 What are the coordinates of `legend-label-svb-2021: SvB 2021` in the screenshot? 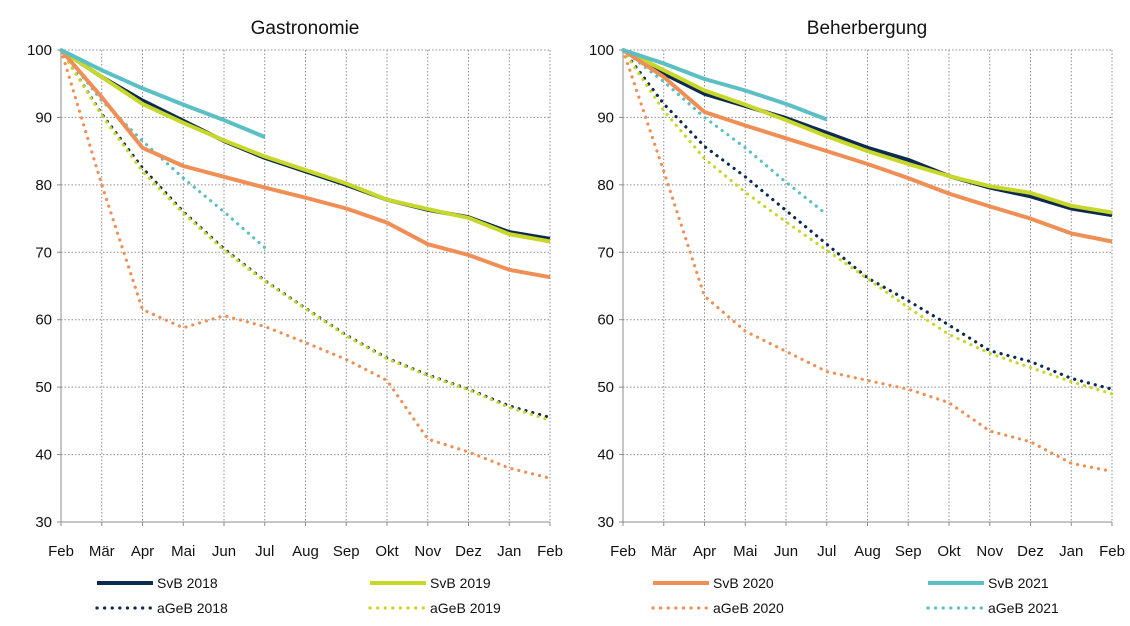 It's located at (1018, 583).